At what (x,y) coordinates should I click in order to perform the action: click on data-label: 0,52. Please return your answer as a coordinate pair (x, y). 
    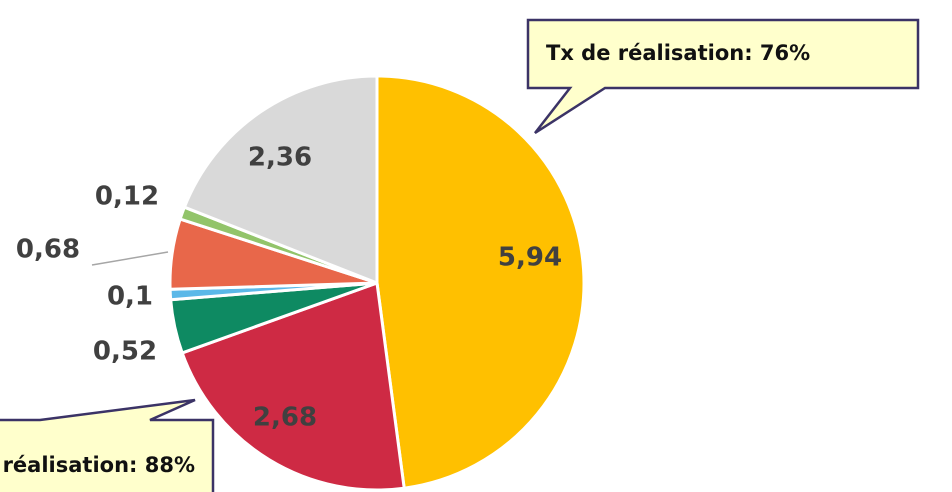
    Looking at the image, I should click on (125, 352).